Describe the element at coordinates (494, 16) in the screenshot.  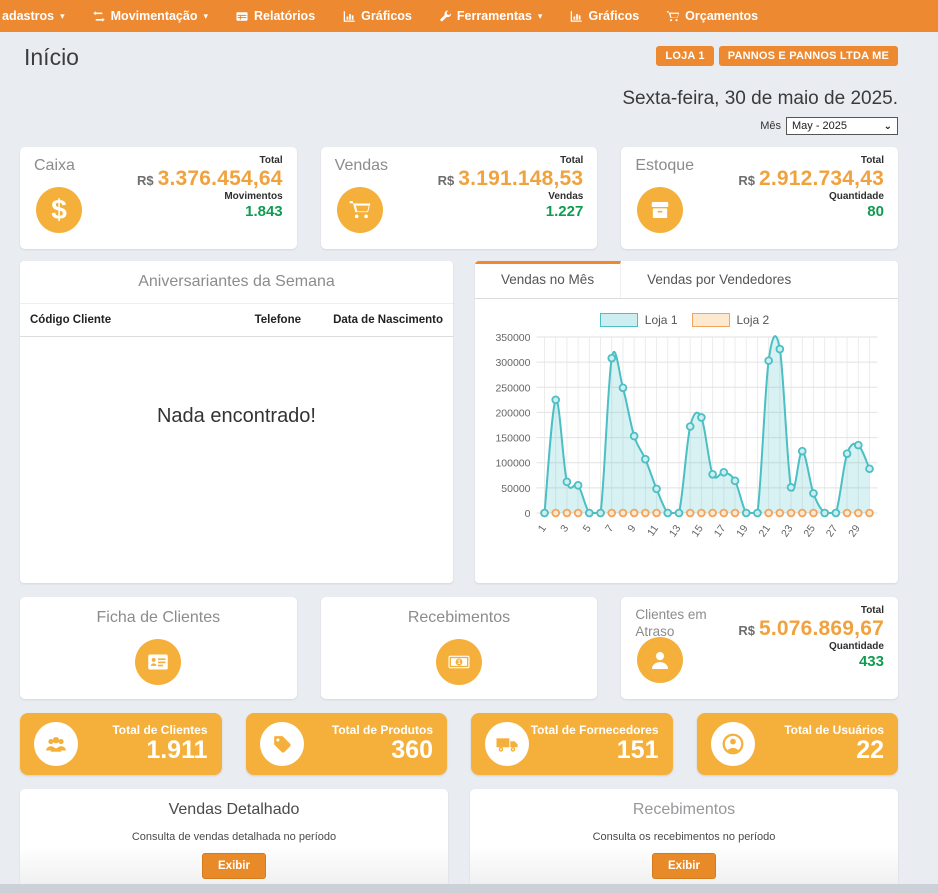
I see `nav-label: Ferramentas` at that location.